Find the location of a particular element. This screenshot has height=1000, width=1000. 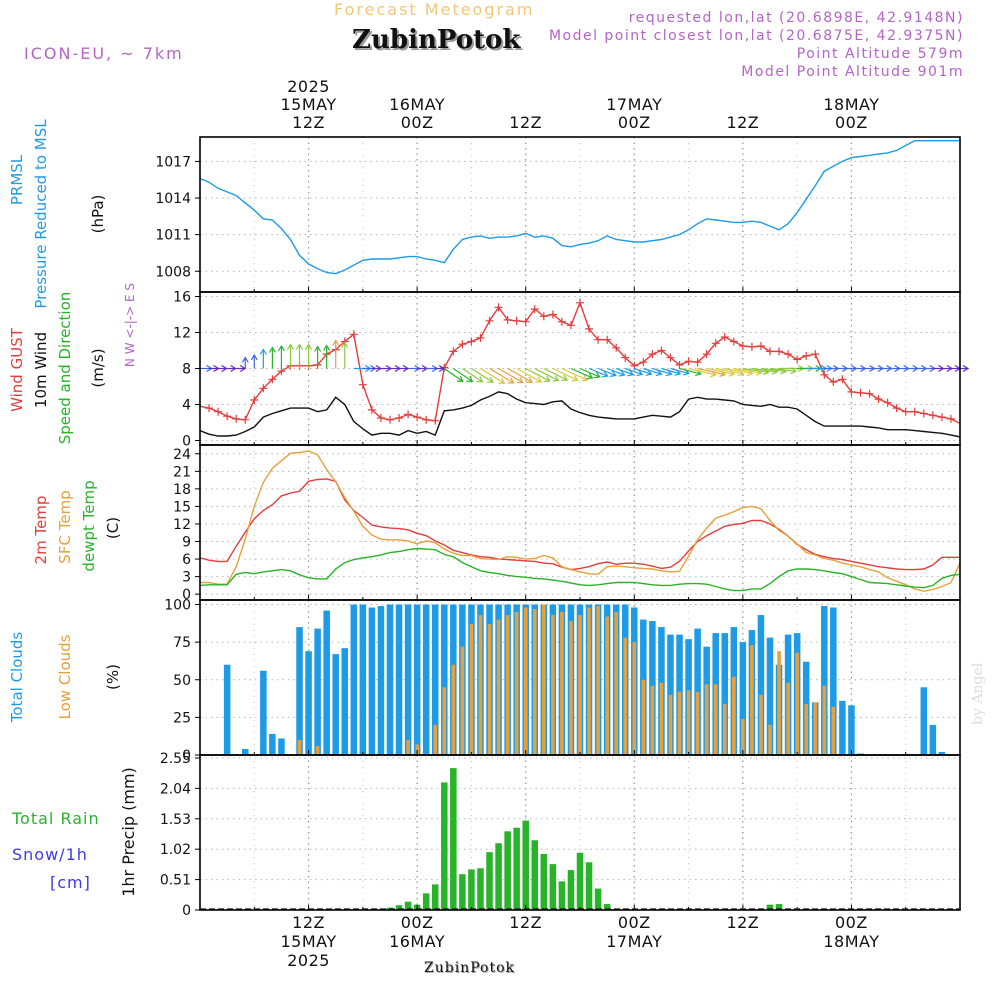

time-label-top: 18MAY is located at coordinates (851, 104).